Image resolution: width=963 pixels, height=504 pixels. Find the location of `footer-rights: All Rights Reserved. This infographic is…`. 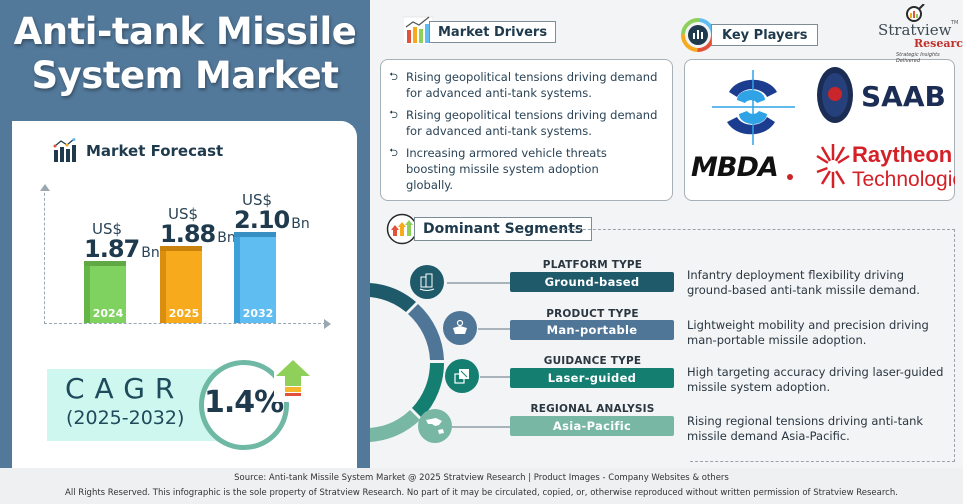

footer-rights: All Rights Reserved. This infographic is… is located at coordinates (481, 493).